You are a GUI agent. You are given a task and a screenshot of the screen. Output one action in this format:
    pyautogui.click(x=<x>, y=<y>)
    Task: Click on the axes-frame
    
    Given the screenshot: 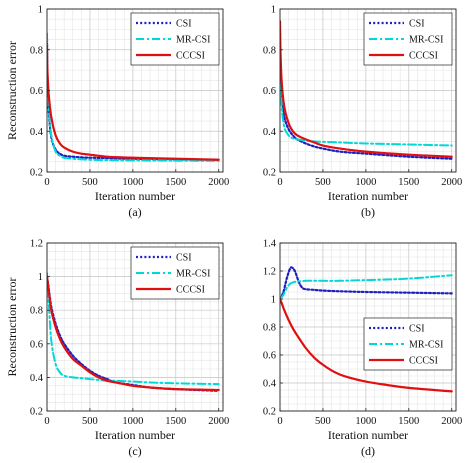 What is the action you would take?
    pyautogui.click(x=135, y=327)
    